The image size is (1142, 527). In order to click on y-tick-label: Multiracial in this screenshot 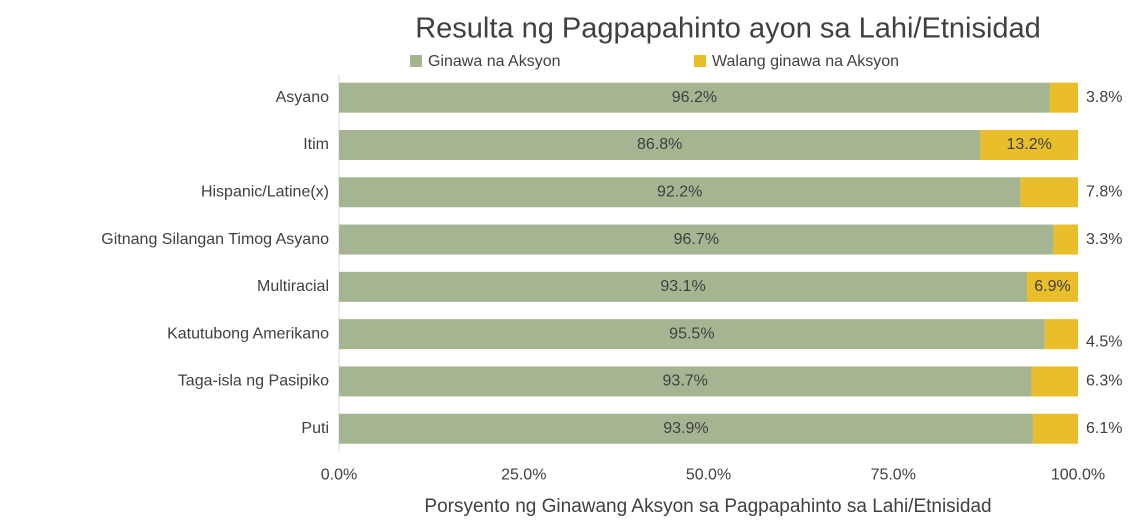, I will do `click(293, 286)`.